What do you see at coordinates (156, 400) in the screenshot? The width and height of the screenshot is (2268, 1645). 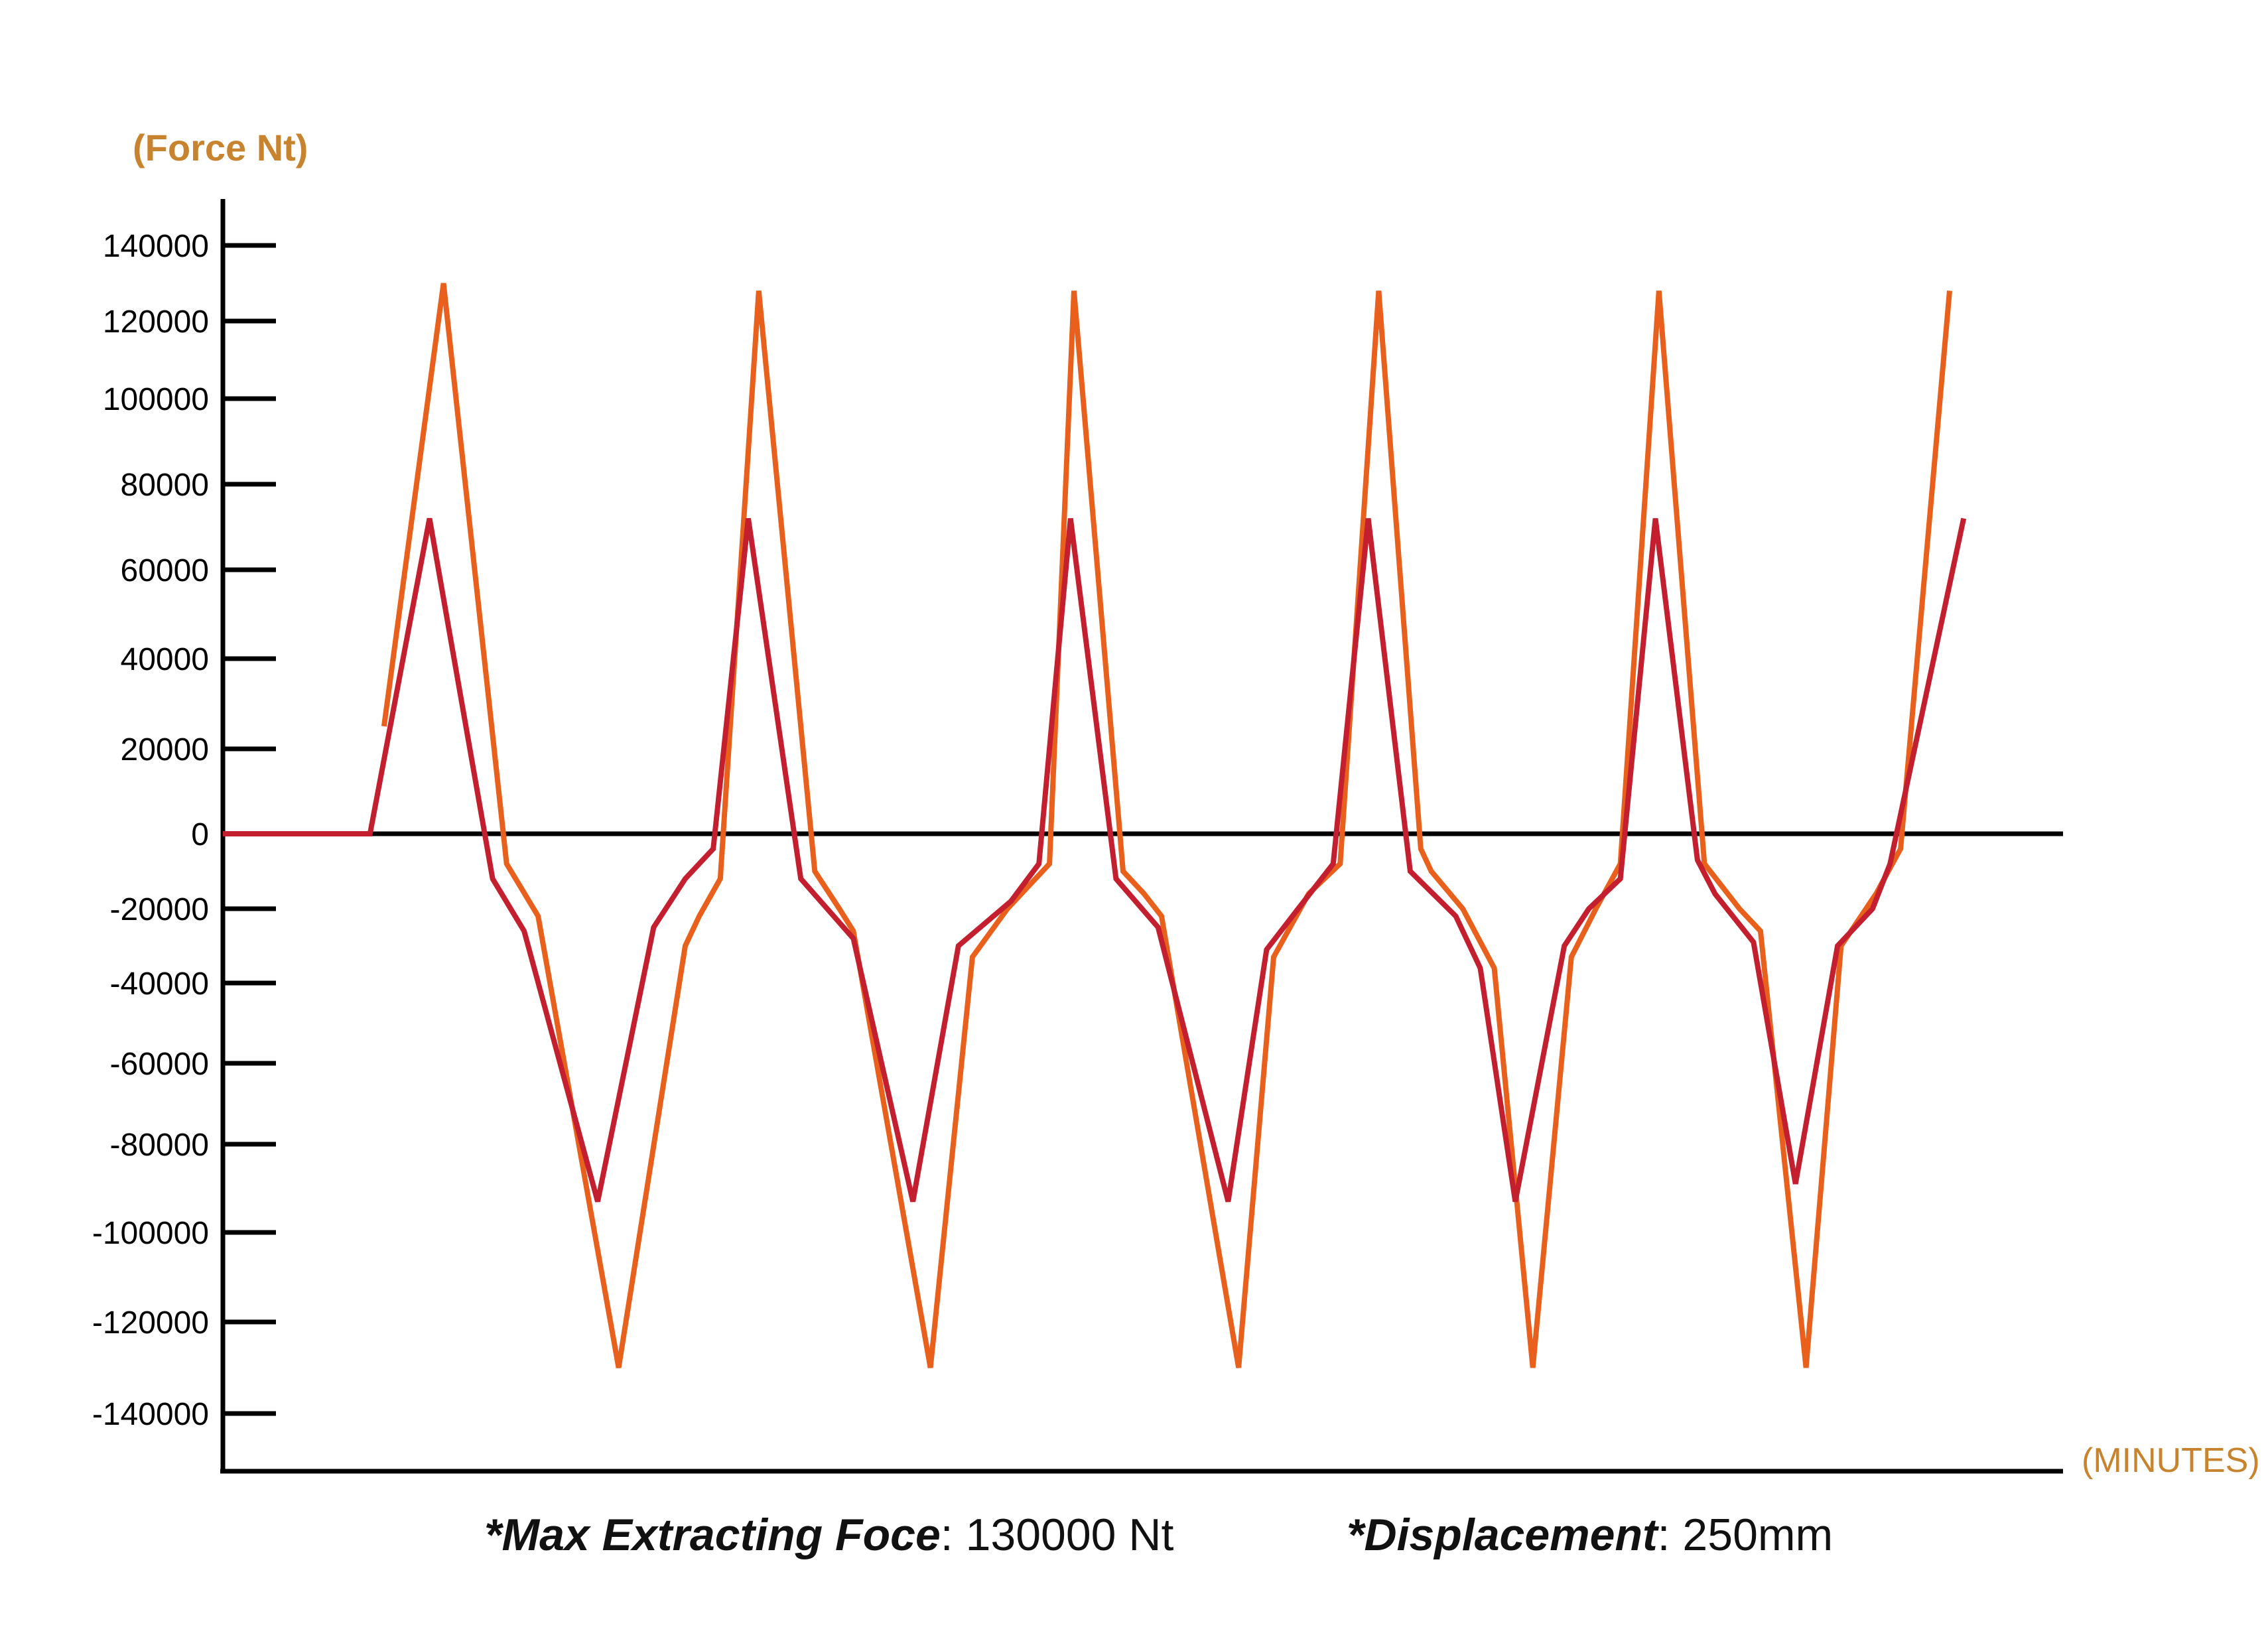 I see `y-tick-label: 100000` at bounding box center [156, 400].